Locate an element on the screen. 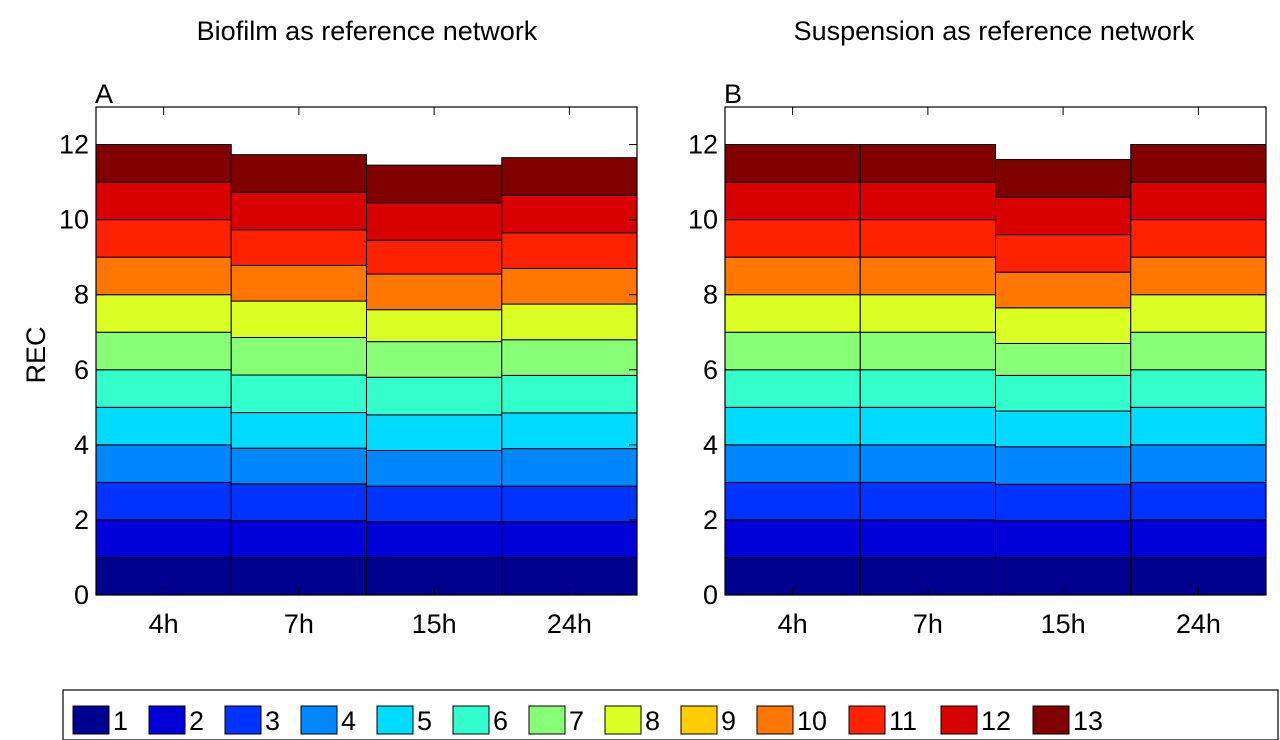 The width and height of the screenshot is (1280, 740). legend: 1 2 3 4 5 6 7 8 9 10 11 12 13 is located at coordinates (670, 714).